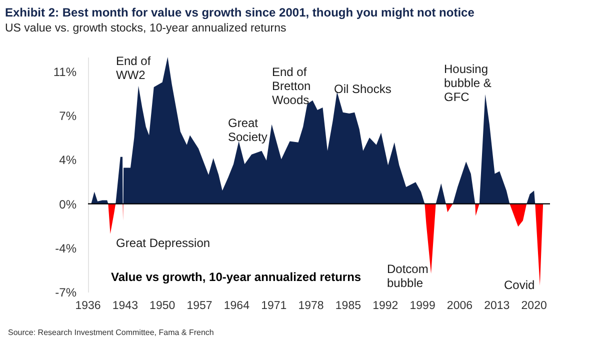  Describe the element at coordinates (134, 68) in the screenshot. I see `annotation: End of WW2` at that location.